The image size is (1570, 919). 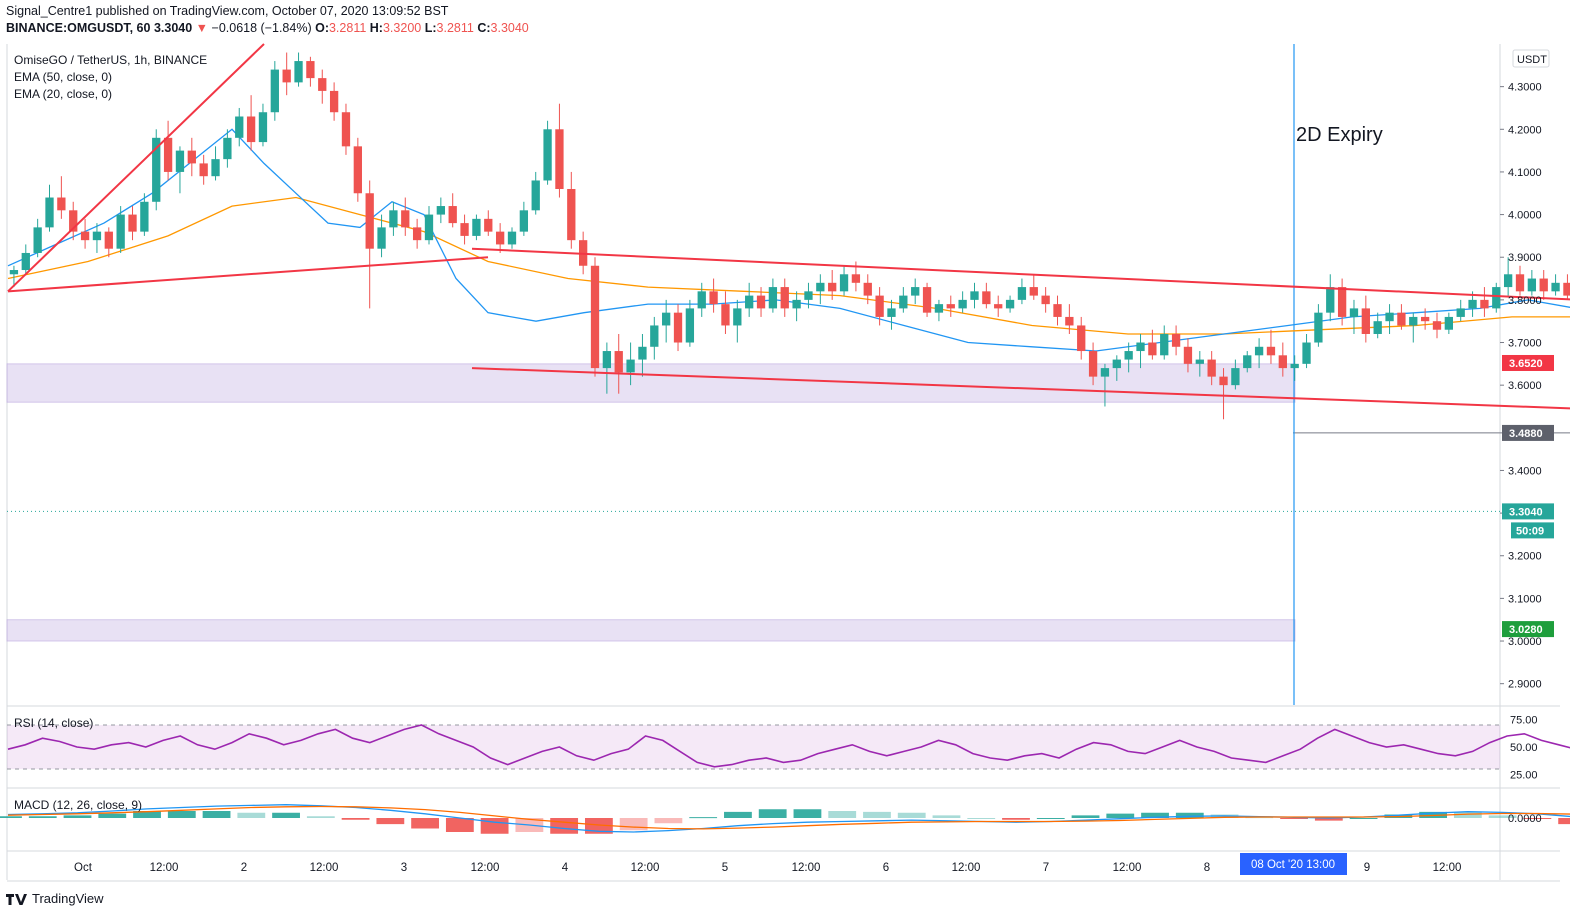 What do you see at coordinates (1531, 58) in the screenshot?
I see `currency-box` at bounding box center [1531, 58].